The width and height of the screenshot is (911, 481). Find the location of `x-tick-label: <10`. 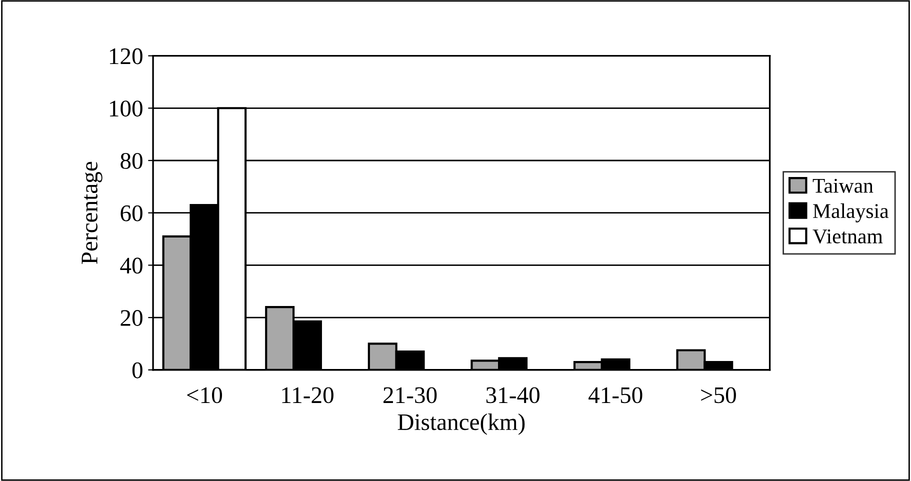

x-tick-label: <10 is located at coordinates (204, 395).